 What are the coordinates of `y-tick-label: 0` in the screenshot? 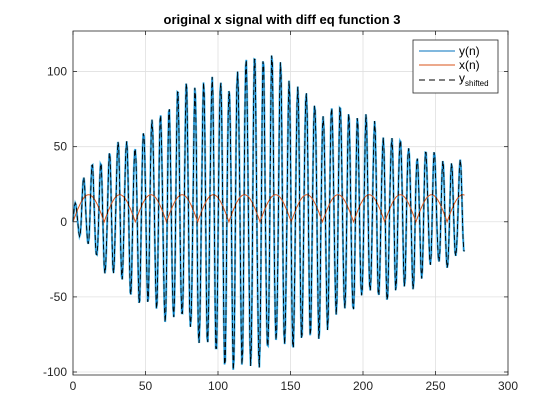 It's located at (63, 222).